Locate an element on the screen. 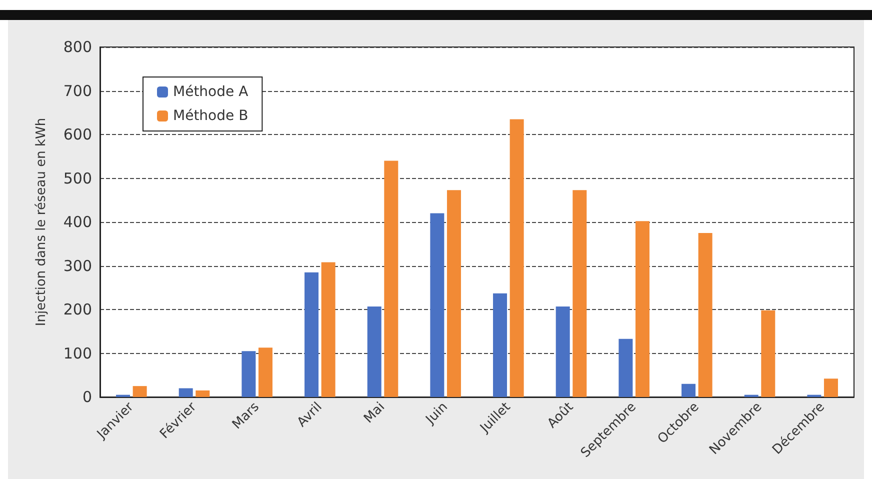 This screenshot has height=479, width=872. y-tick-label: 0 is located at coordinates (87, 397).